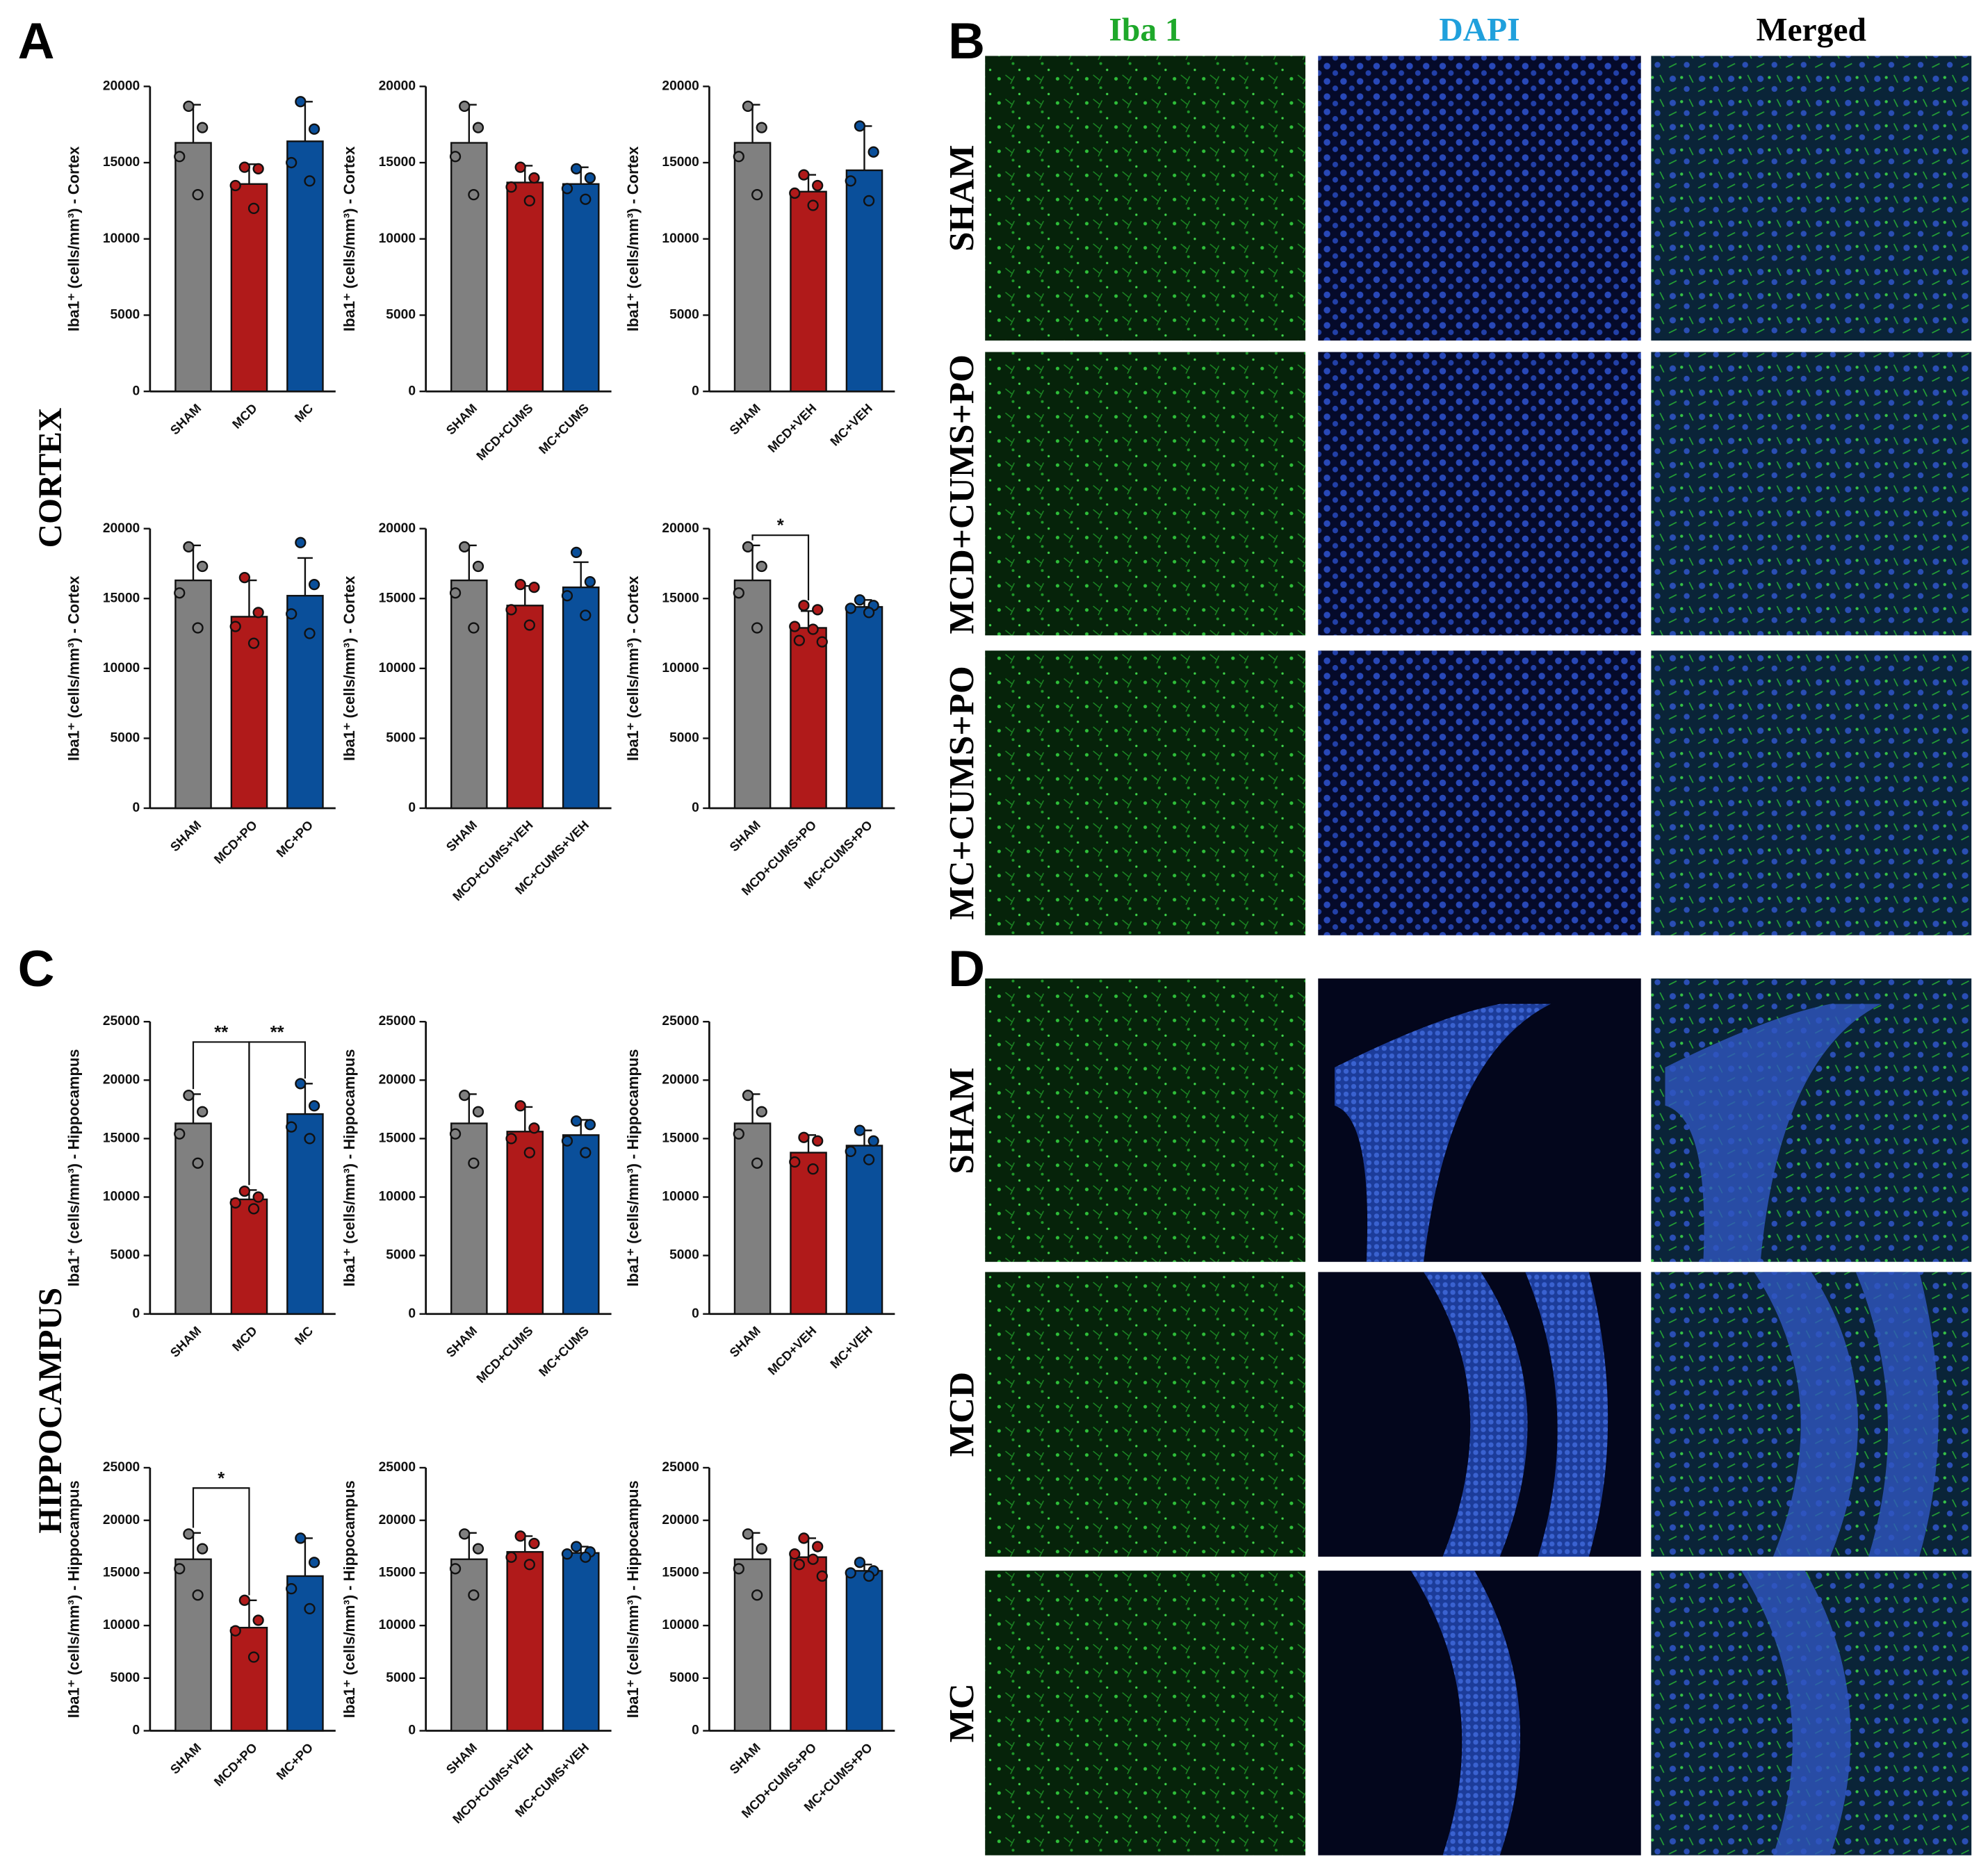 The width and height of the screenshot is (1988, 1868). Describe the element at coordinates (462, 1758) in the screenshot. I see `x-tick-label: SHAM` at that location.